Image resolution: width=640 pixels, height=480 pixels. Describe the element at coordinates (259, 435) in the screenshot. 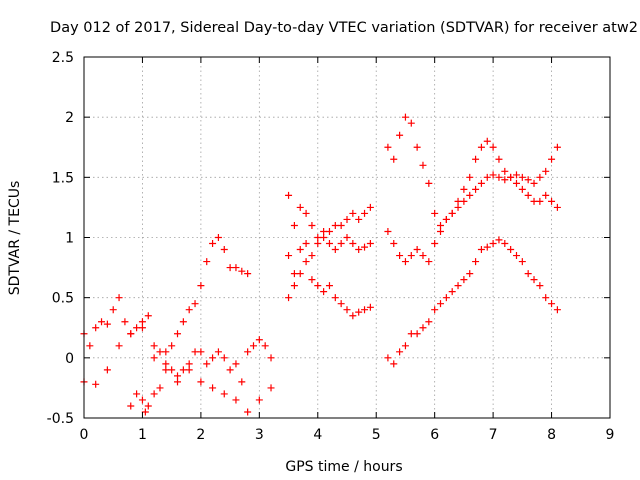

I see `x-tick-label: 3` at that location.